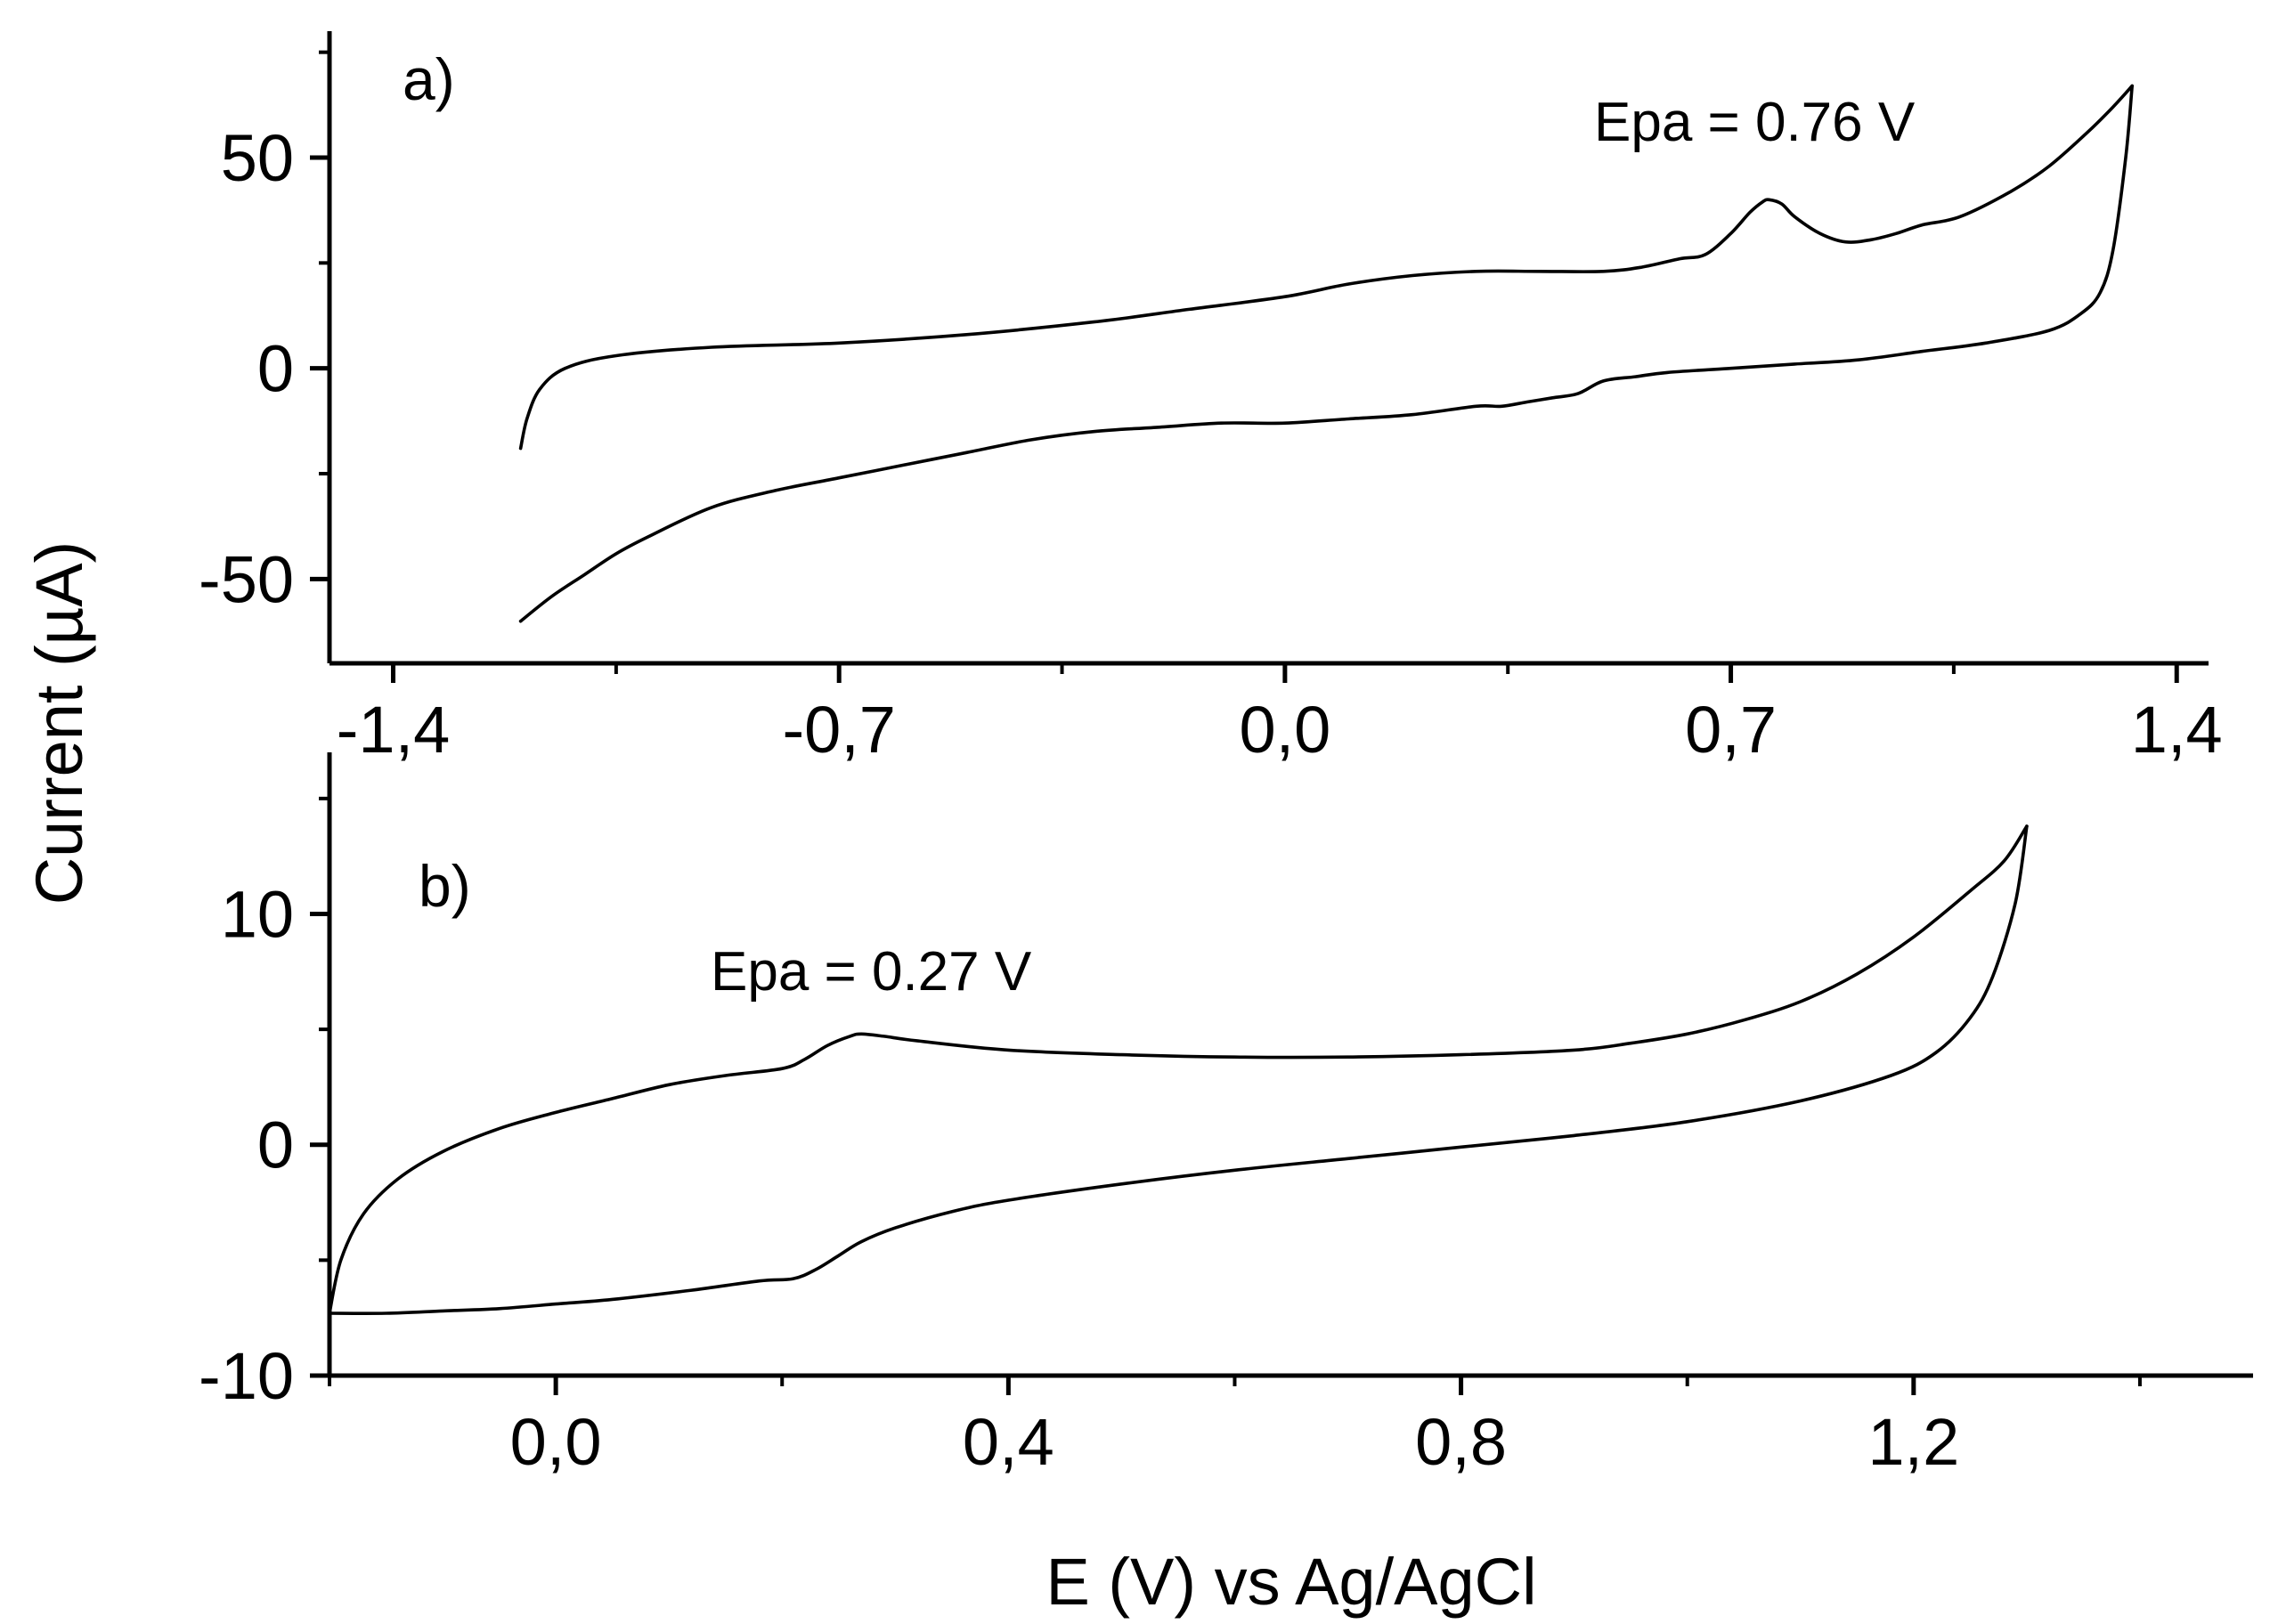 The image size is (2278, 1624). What do you see at coordinates (1913, 1442) in the screenshot?
I see `panel-b-x-tick-label: 1,2` at bounding box center [1913, 1442].